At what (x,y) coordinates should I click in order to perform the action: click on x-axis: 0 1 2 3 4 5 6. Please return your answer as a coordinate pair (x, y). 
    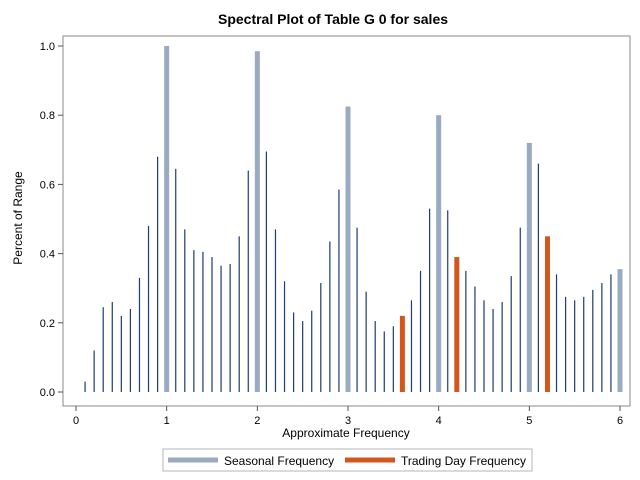
    Looking at the image, I should click on (348, 416).